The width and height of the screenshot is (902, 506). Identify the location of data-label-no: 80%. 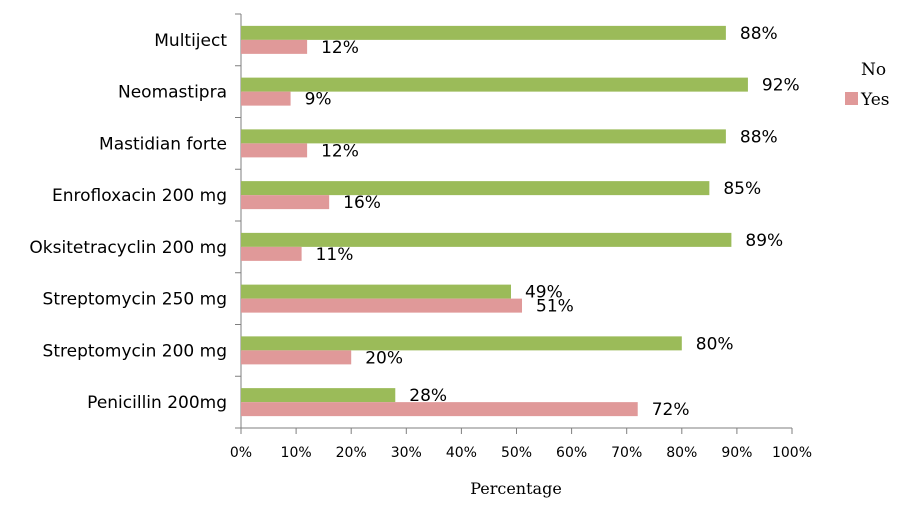
(715, 344).